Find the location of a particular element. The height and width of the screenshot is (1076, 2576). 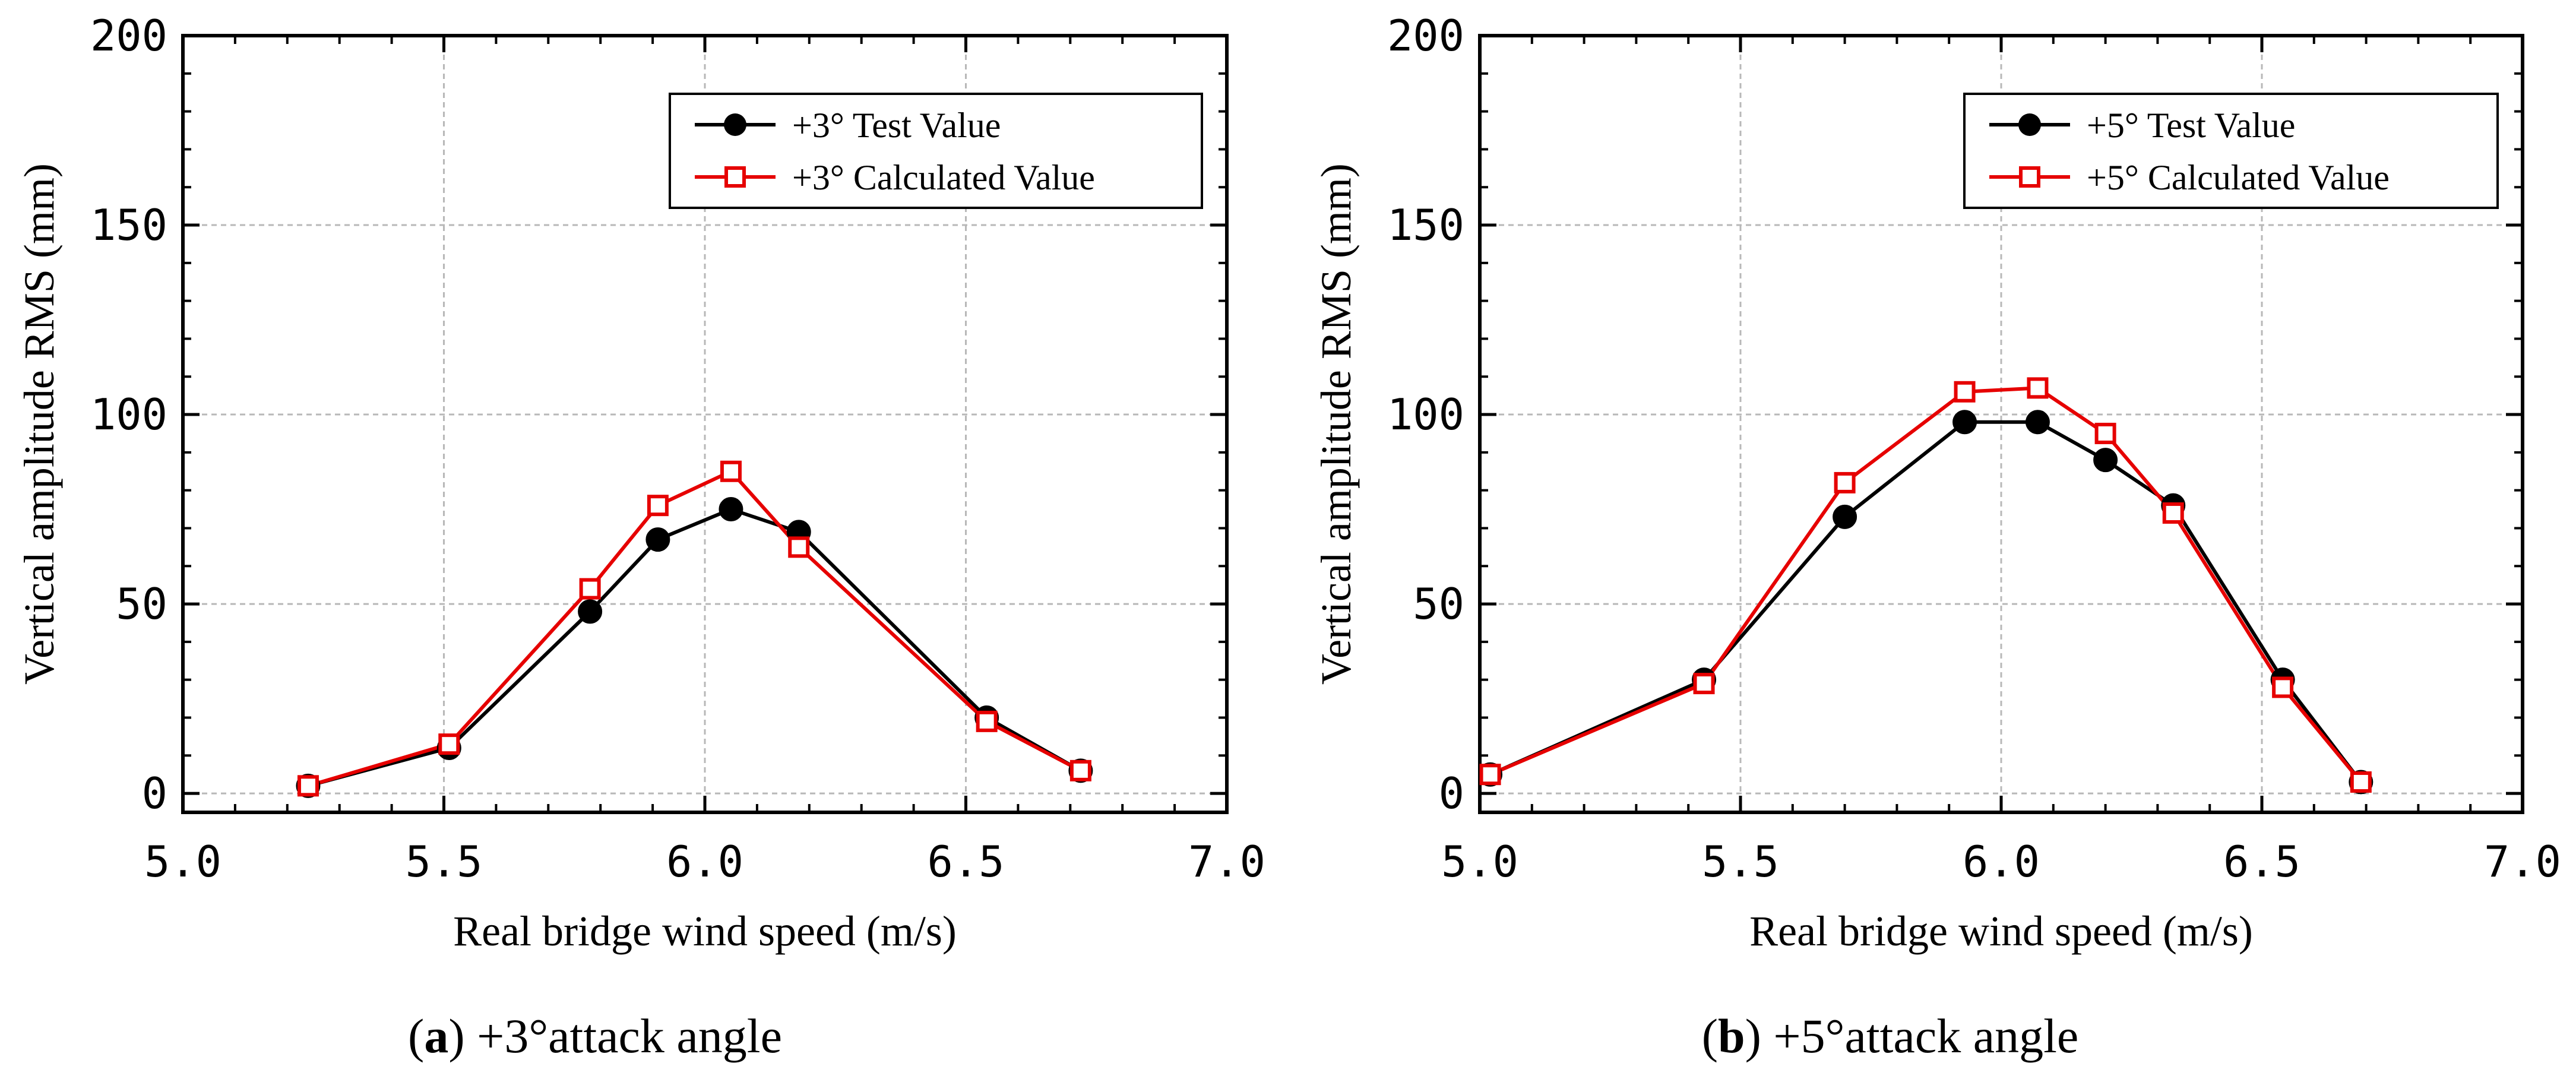

caption-b-text: +5°attack angle is located at coordinates (1925, 1036).